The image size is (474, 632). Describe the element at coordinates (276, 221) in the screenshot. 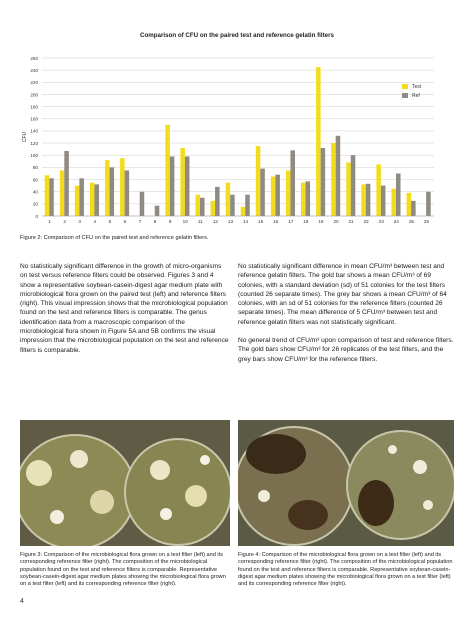

I see `x-tick-label: 16` at that location.